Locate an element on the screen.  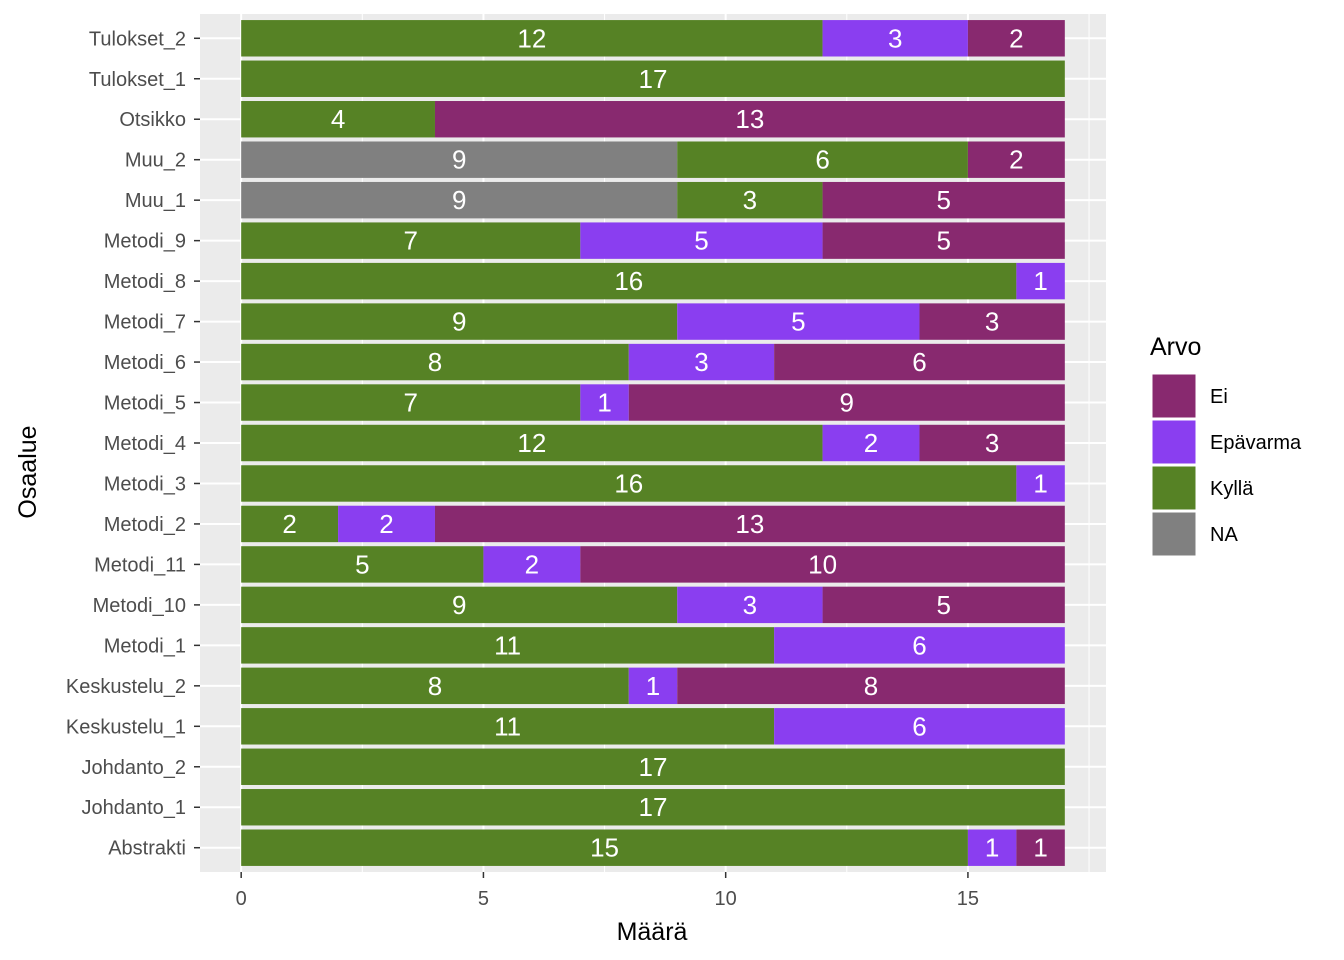
legend-label: NA is located at coordinates (1224, 535).